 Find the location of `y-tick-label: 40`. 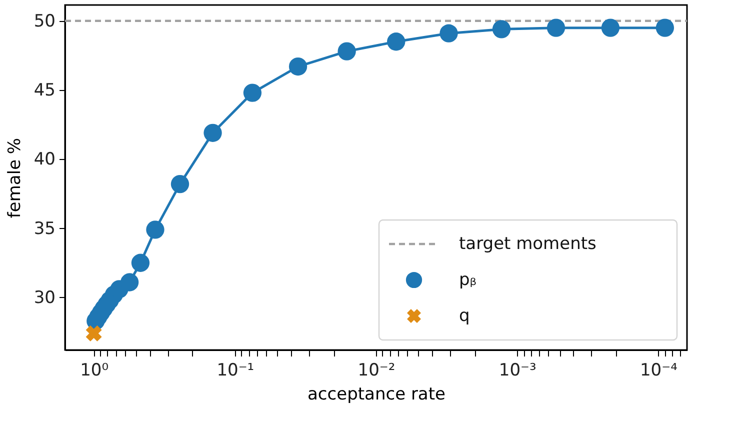

y-tick-label: 40 is located at coordinates (45, 160).